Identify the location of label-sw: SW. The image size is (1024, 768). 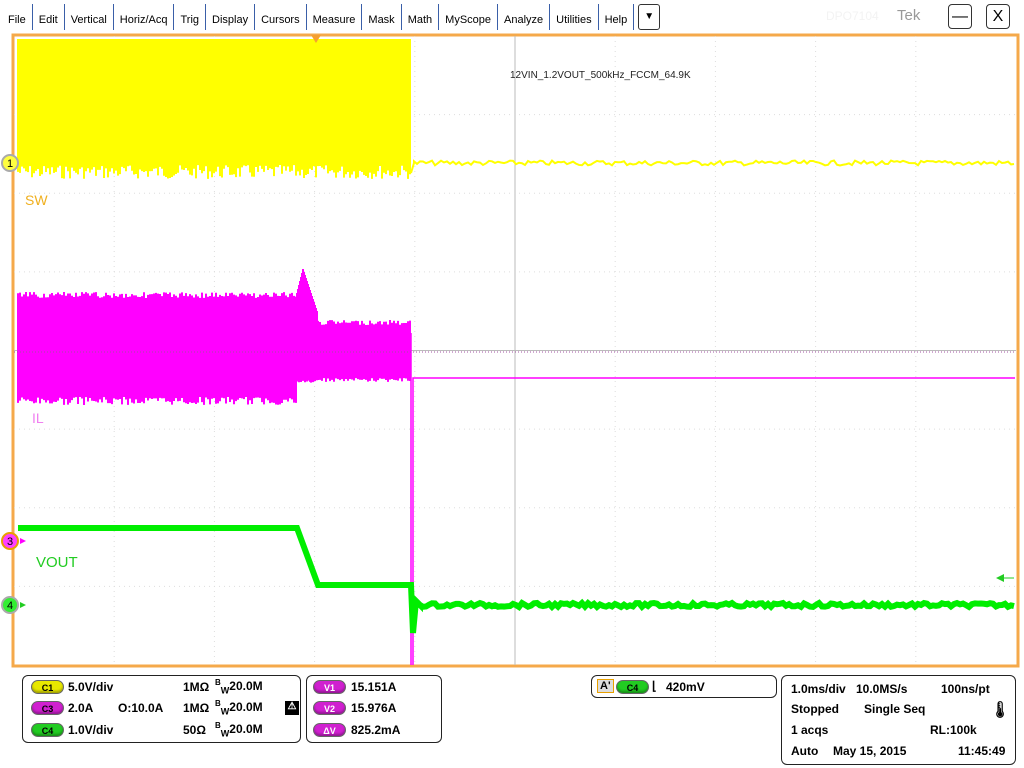
(36, 200).